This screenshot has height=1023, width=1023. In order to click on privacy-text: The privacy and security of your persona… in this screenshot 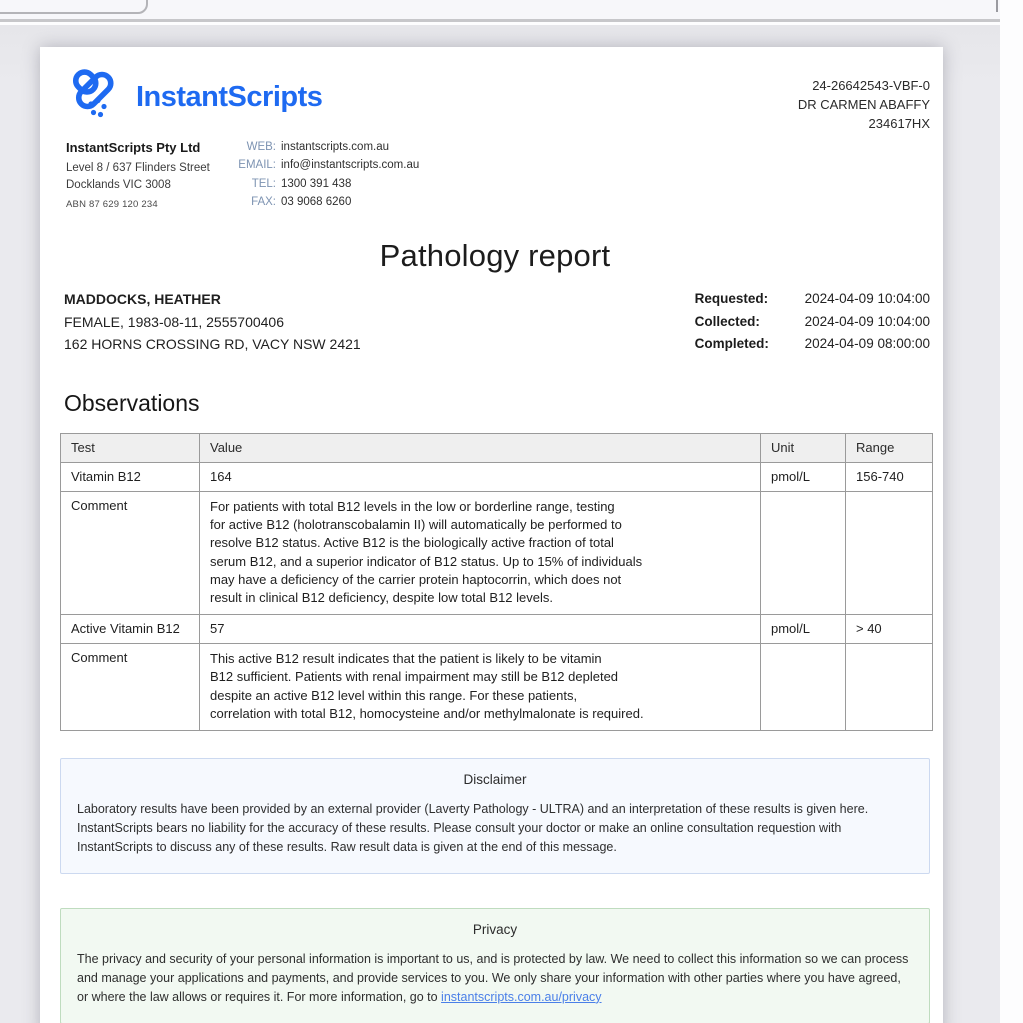, I will do `click(495, 978)`.